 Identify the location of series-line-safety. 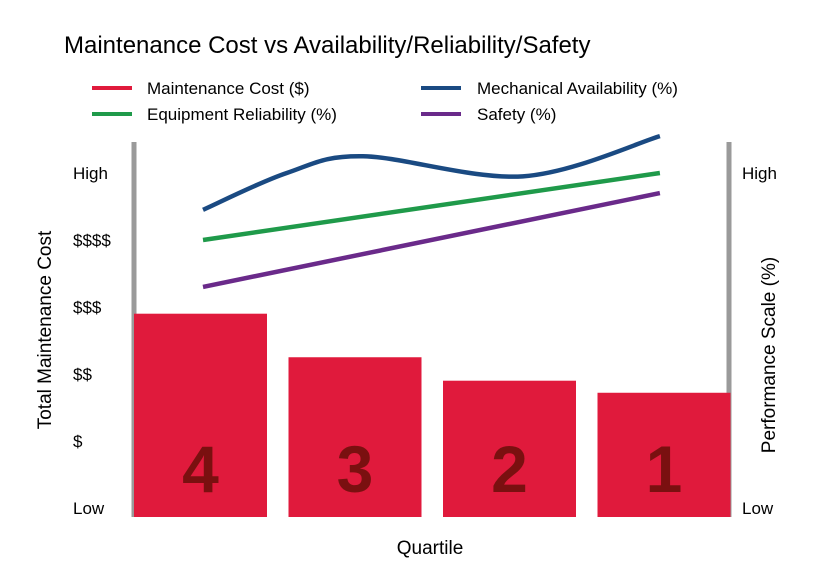
(431, 240).